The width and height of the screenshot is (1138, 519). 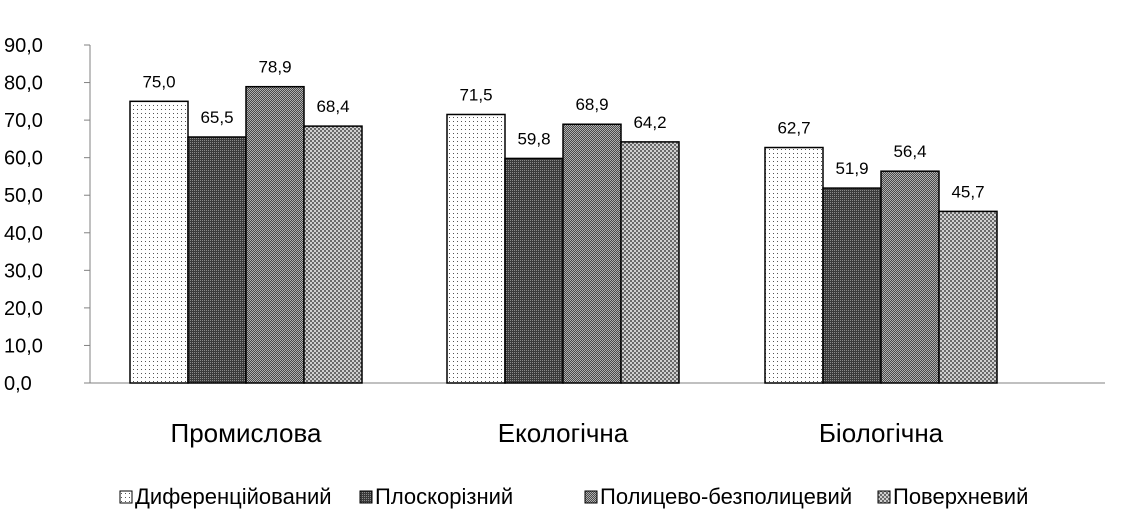 What do you see at coordinates (444, 496) in the screenshot?
I see `legend-label: Плоскорізний` at bounding box center [444, 496].